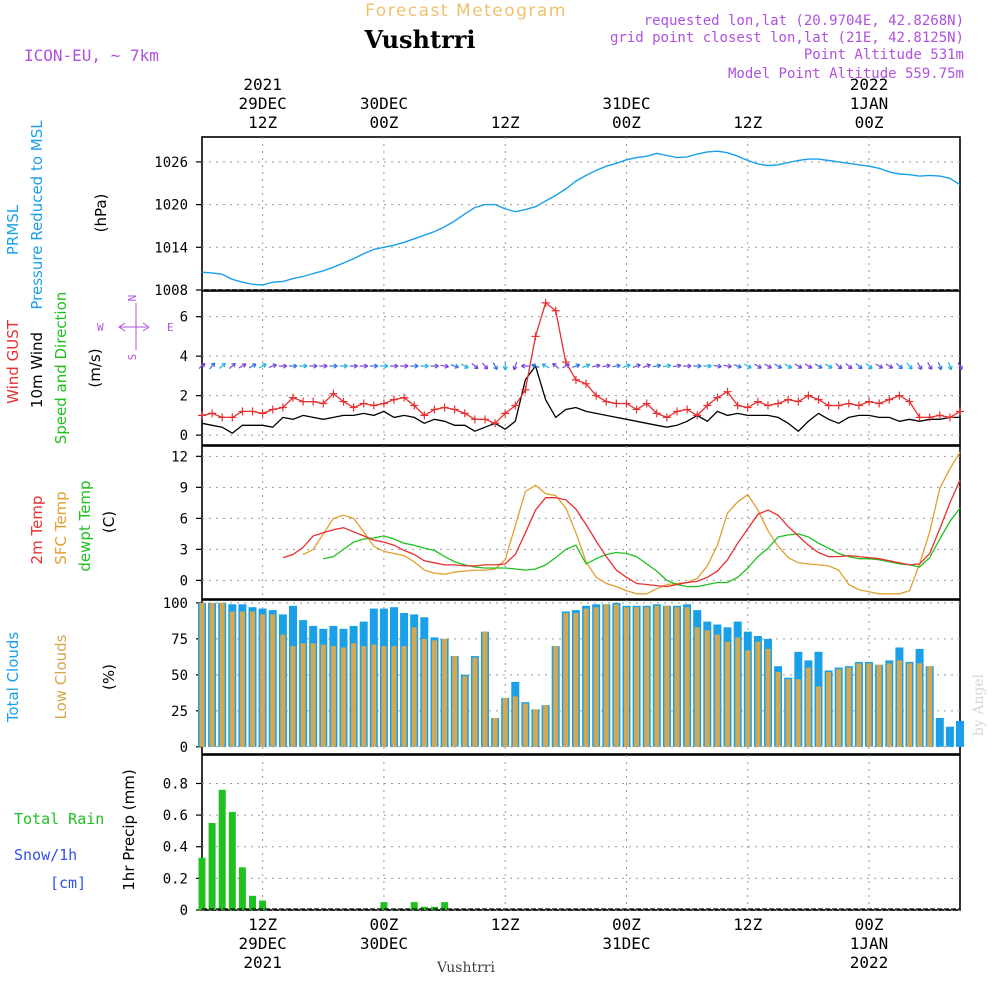 Image resolution: width=1000 pixels, height=1000 pixels. Describe the element at coordinates (846, 74) in the screenshot. I see `model-altitude: Model Point Altitude 559.75m` at that location.